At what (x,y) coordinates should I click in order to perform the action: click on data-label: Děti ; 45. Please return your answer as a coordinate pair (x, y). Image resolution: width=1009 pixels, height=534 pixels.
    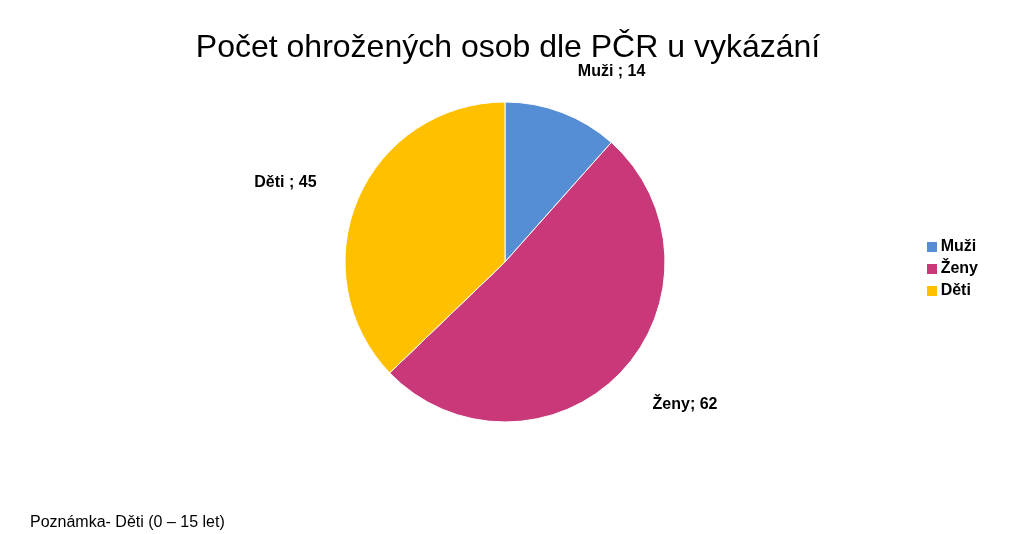
    Looking at the image, I should click on (285, 182).